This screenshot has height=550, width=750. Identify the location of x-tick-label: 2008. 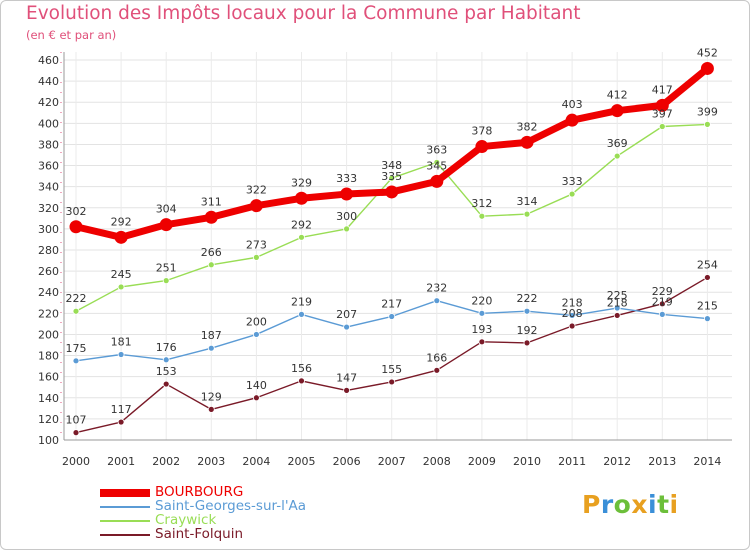
(437, 461).